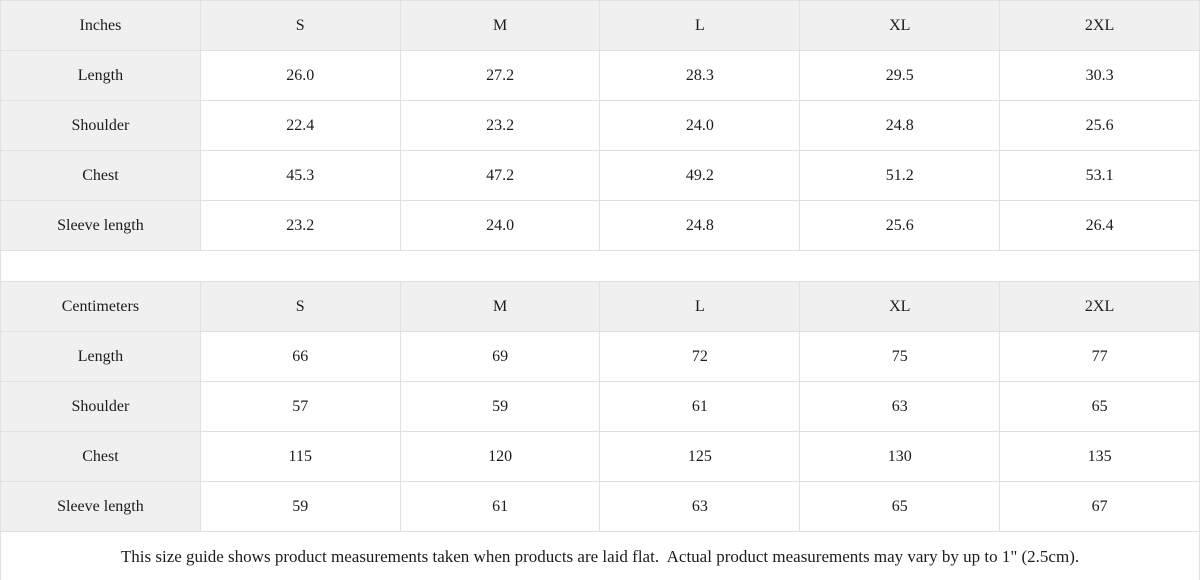  What do you see at coordinates (300, 406) in the screenshot?
I see `value-cell: 57` at bounding box center [300, 406].